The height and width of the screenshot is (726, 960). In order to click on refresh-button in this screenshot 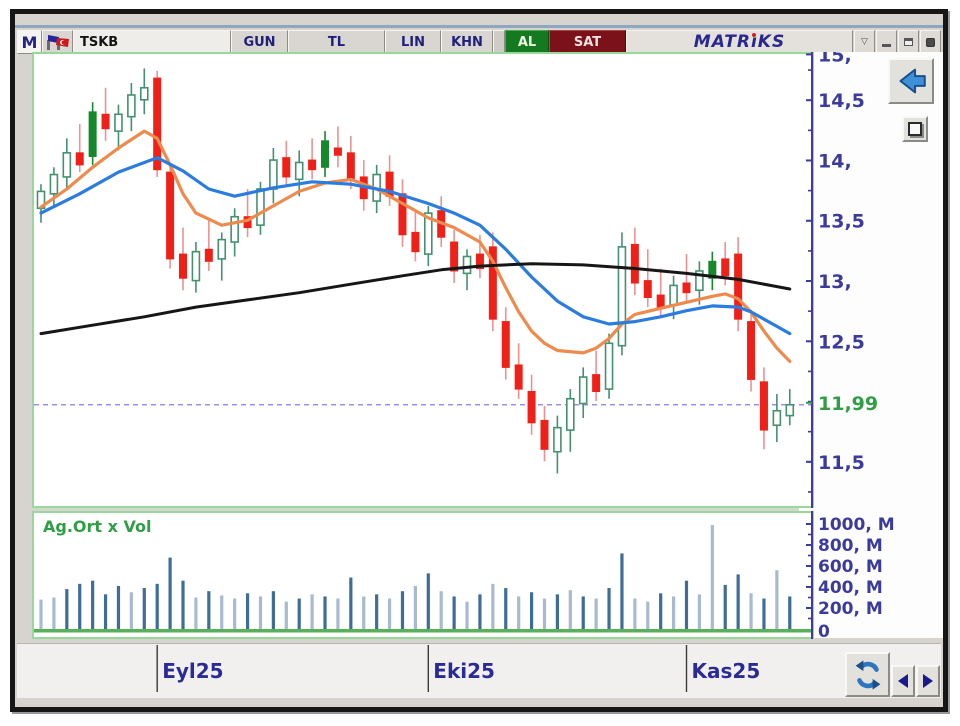, I will do `click(867, 674)`.